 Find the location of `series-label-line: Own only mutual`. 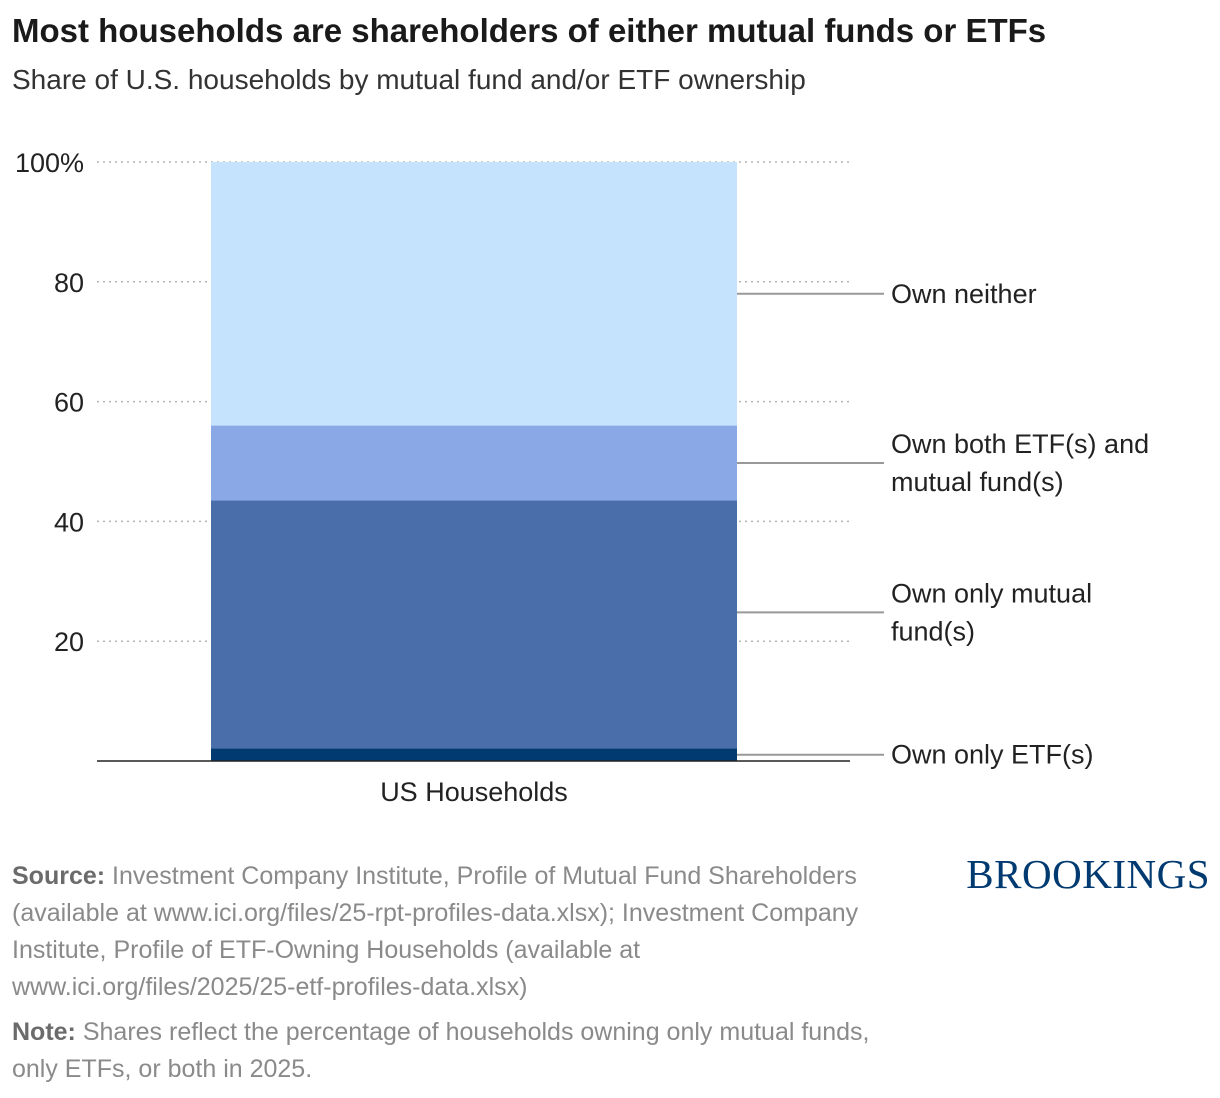

series-label-line: Own only mutual is located at coordinates (991, 593).